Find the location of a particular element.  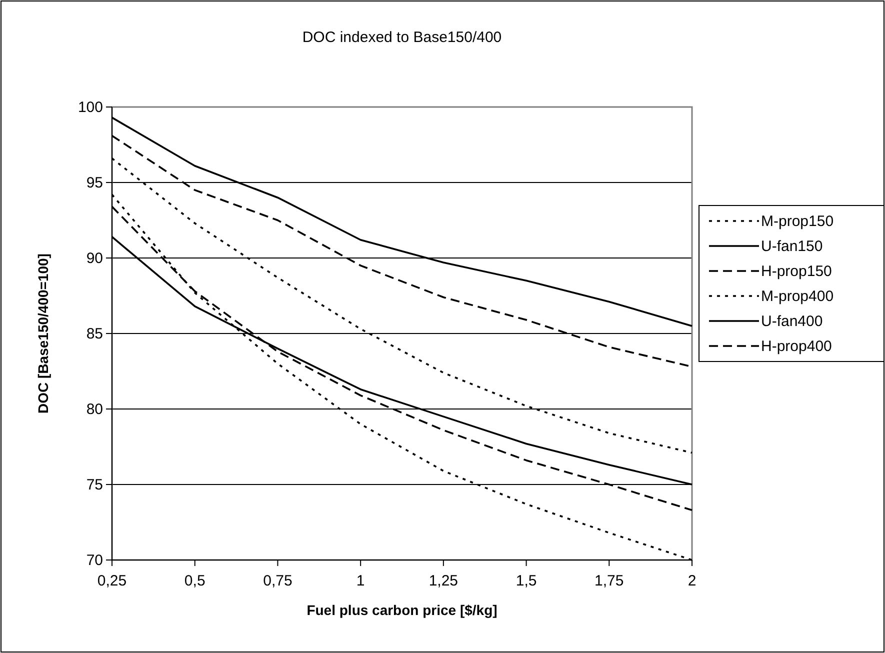

x-tick-label: 0,5 is located at coordinates (195, 581).